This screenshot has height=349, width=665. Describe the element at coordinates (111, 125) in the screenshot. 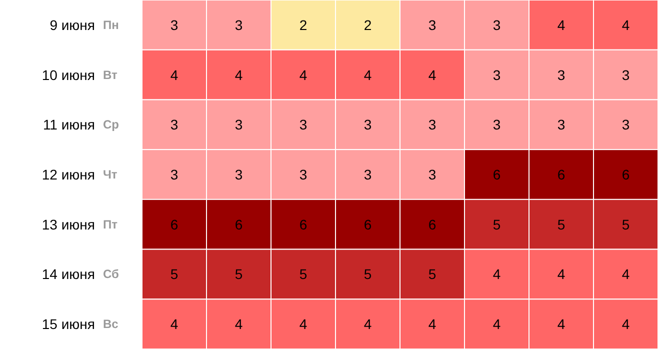

I see `y2-tick-label: Ср` at that location.